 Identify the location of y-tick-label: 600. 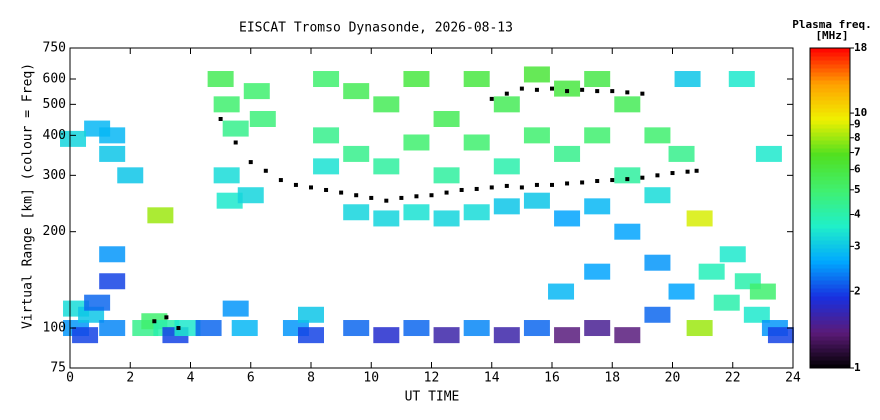
(54, 79).